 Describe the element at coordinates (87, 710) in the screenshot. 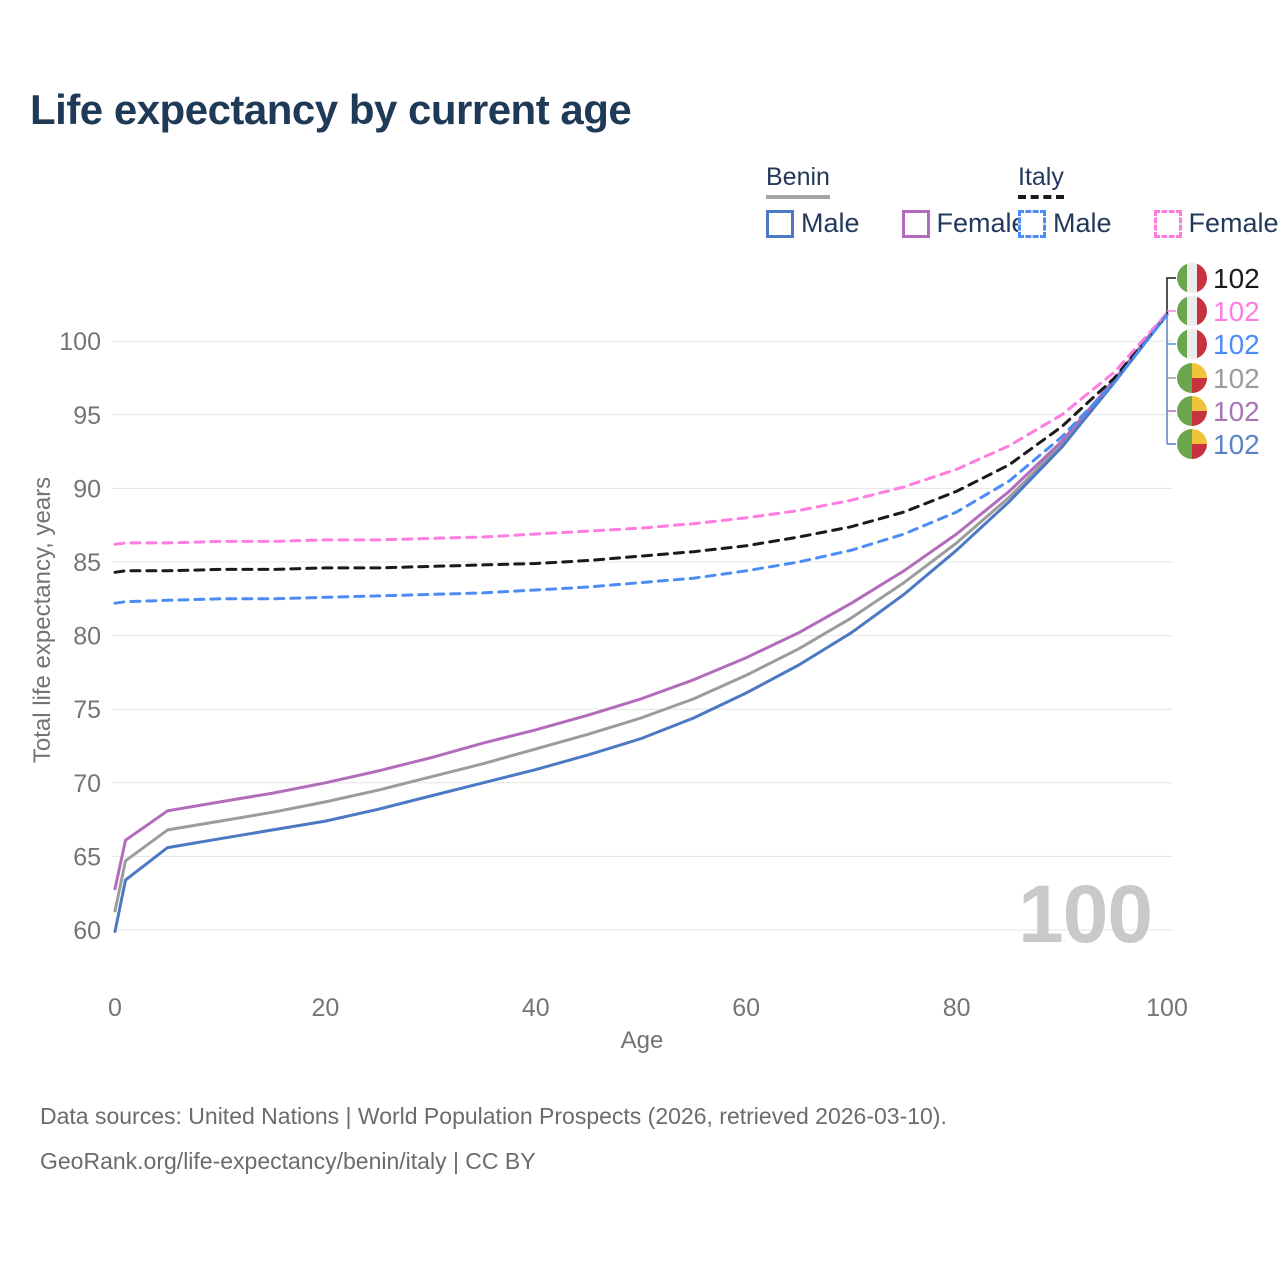

I see `y-tick-label: 75` at that location.